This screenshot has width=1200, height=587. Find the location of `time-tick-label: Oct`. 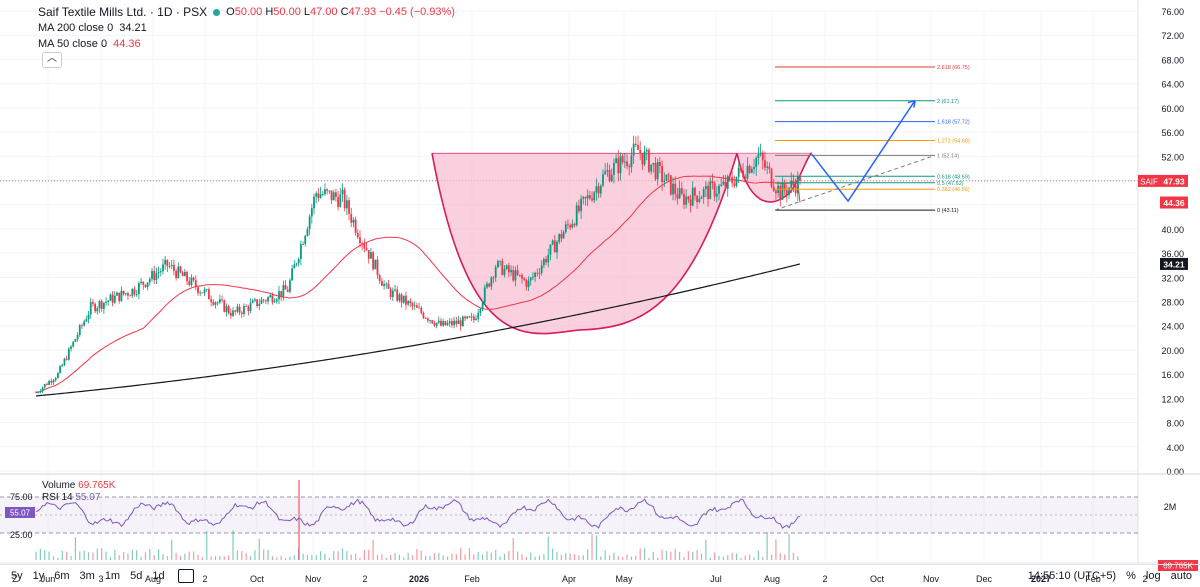

time-tick-label: Oct is located at coordinates (257, 579).